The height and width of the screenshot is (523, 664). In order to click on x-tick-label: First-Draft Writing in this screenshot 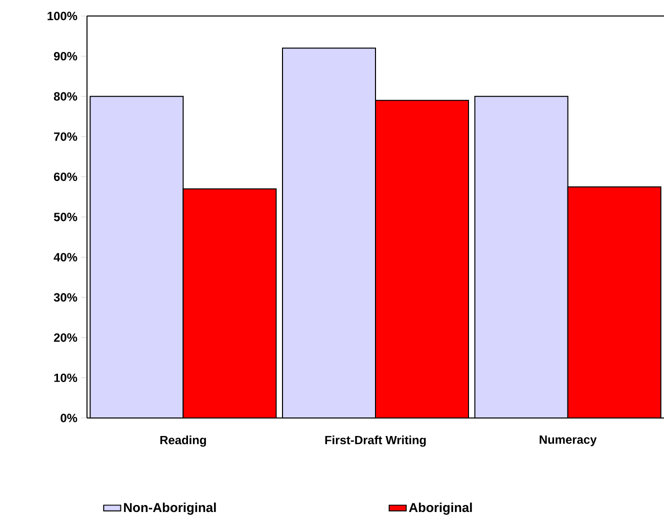, I will do `click(375, 441)`.